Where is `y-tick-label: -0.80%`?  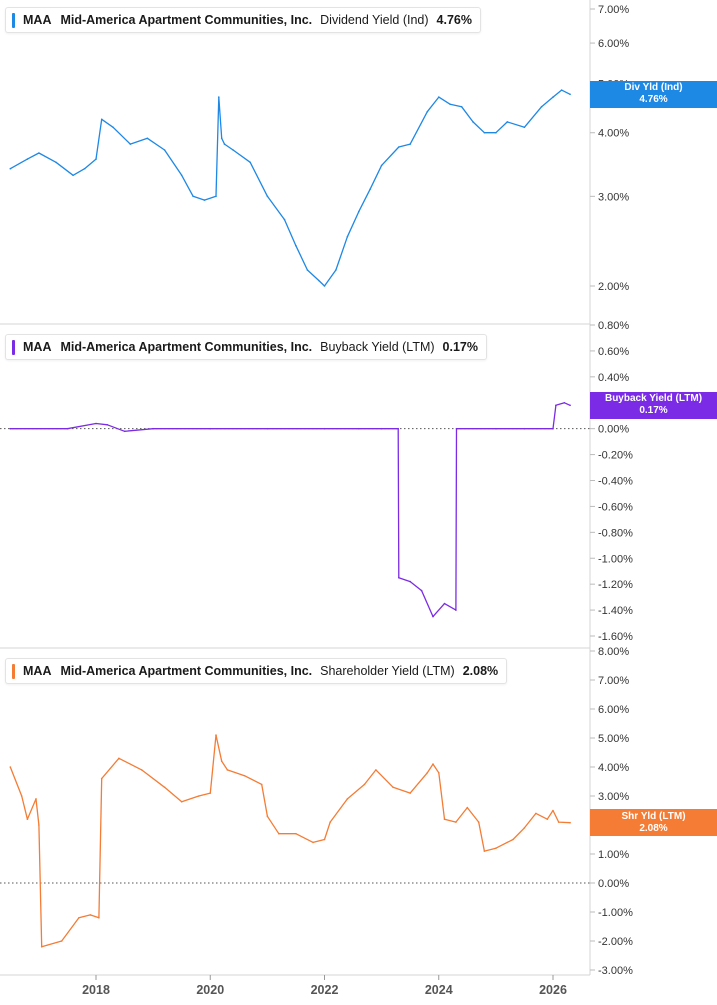
y-tick-label: -0.80% is located at coordinates (615, 533).